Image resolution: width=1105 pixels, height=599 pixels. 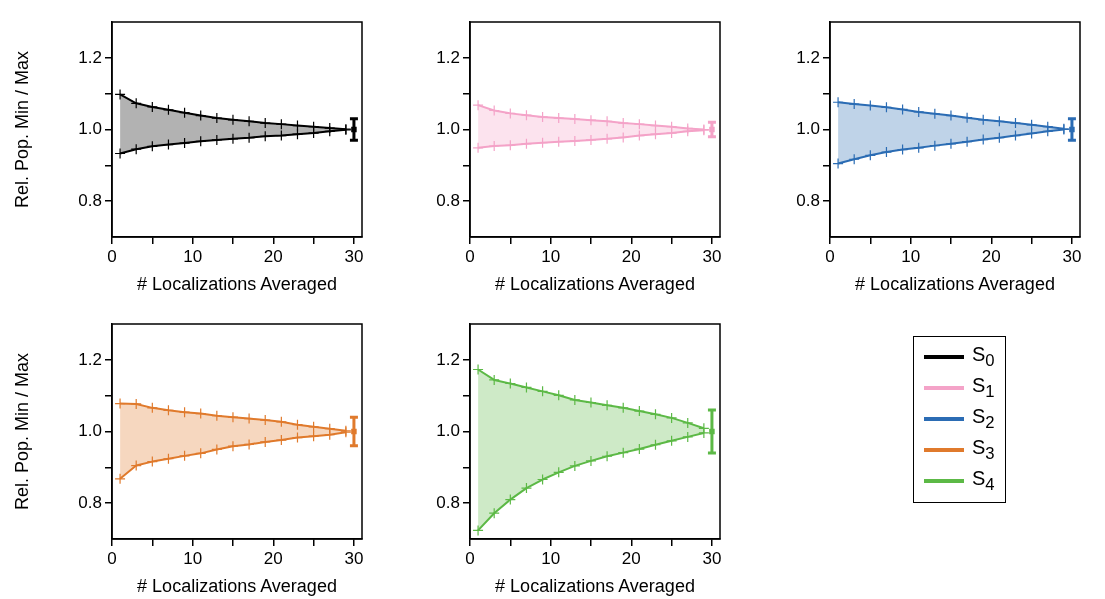 I want to click on legend-label: S$_{0}$, so click(x=983, y=356).